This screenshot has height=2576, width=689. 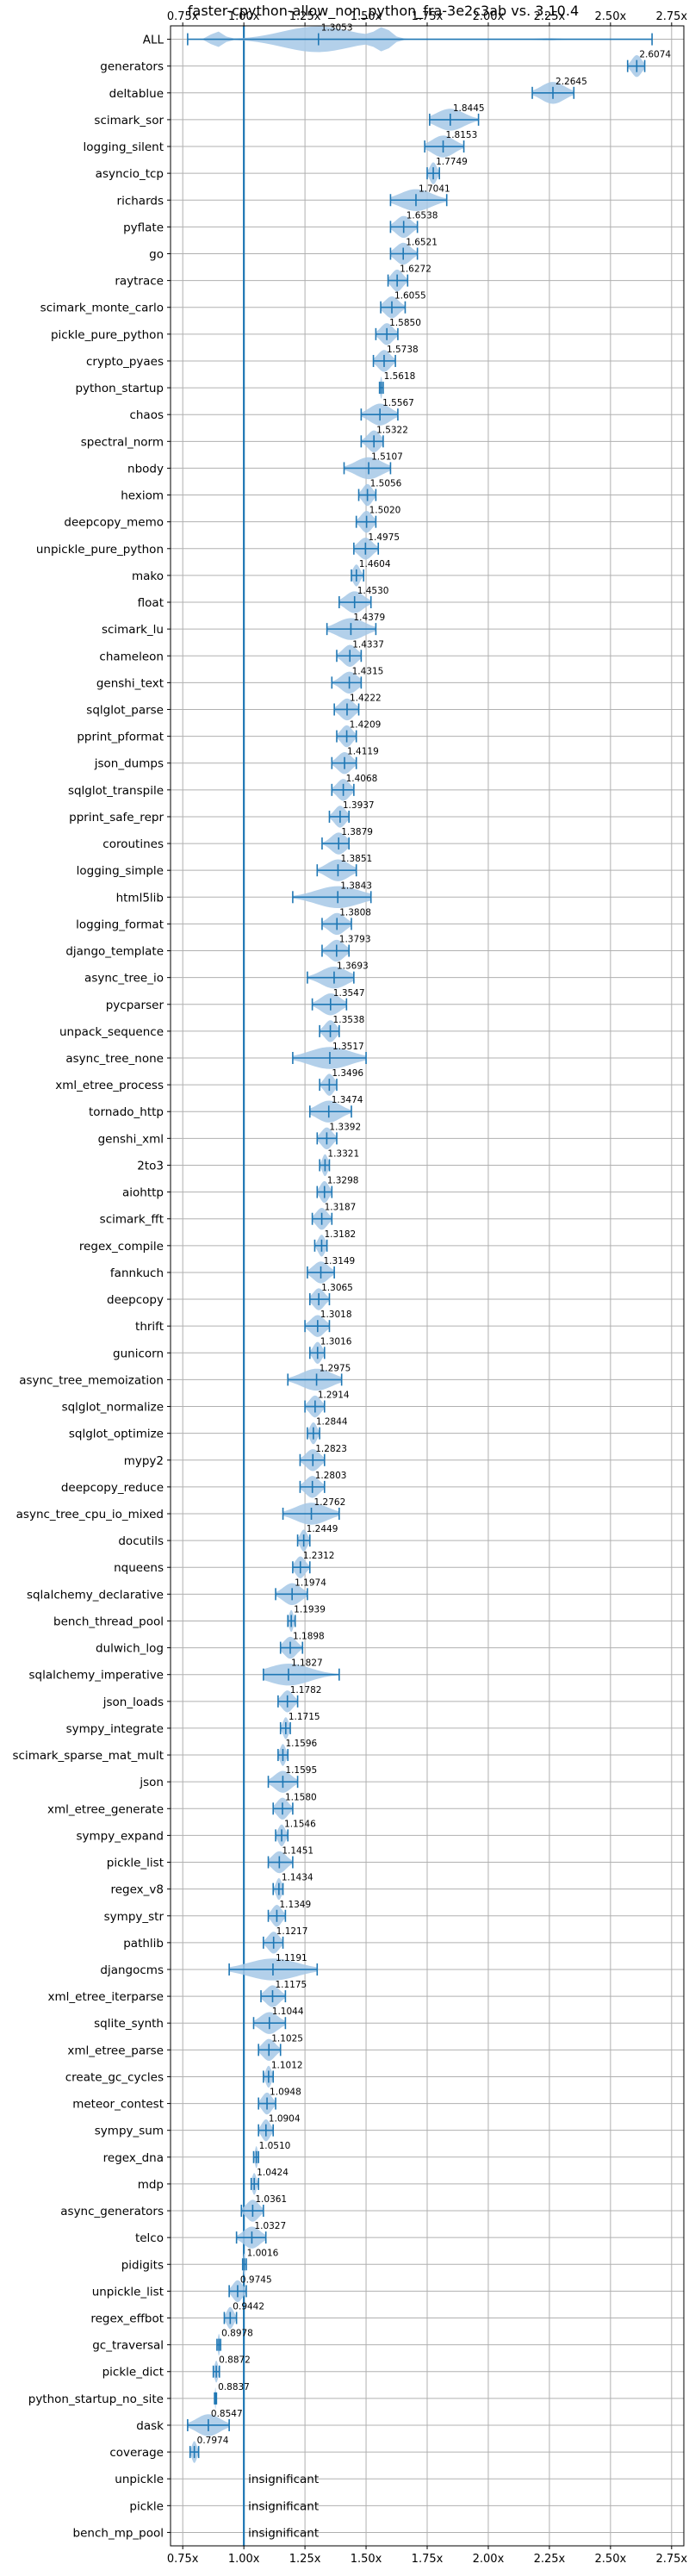 I want to click on benchmark-label: deepcopy_reduce, so click(x=112, y=1488).